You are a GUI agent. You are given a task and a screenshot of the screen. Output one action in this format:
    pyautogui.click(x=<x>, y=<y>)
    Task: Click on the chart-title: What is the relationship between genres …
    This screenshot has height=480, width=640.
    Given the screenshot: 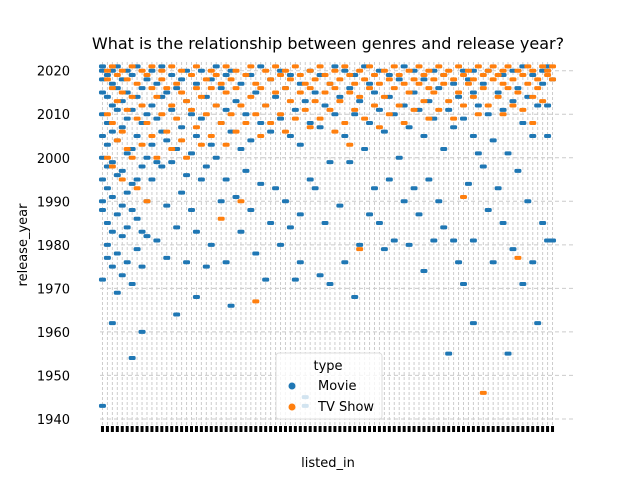 What is the action you would take?
    pyautogui.click(x=328, y=43)
    